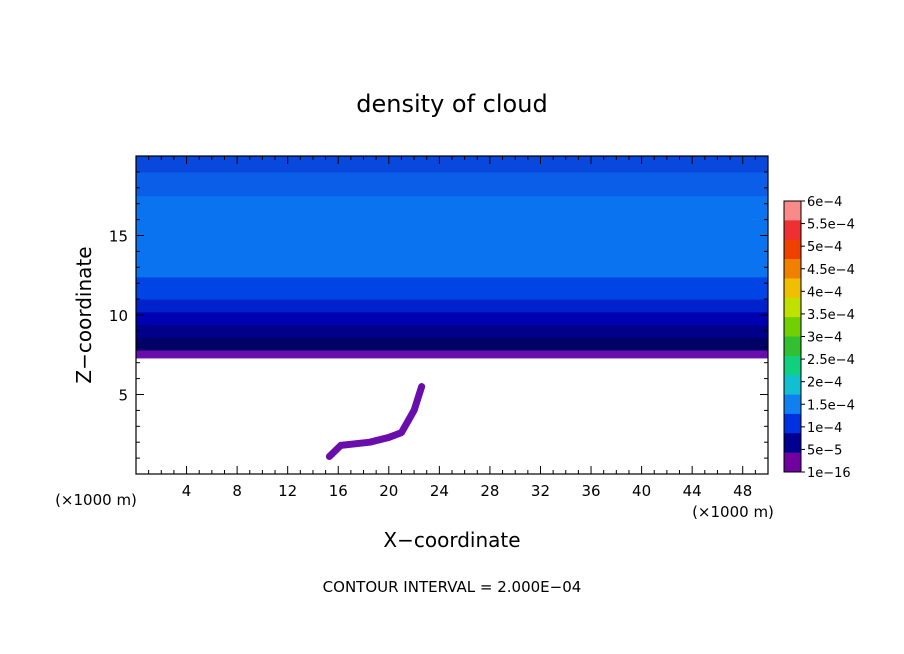 The height and width of the screenshot is (654, 904). Describe the element at coordinates (824, 428) in the screenshot. I see `colorbar-label: 1e−4` at that location.